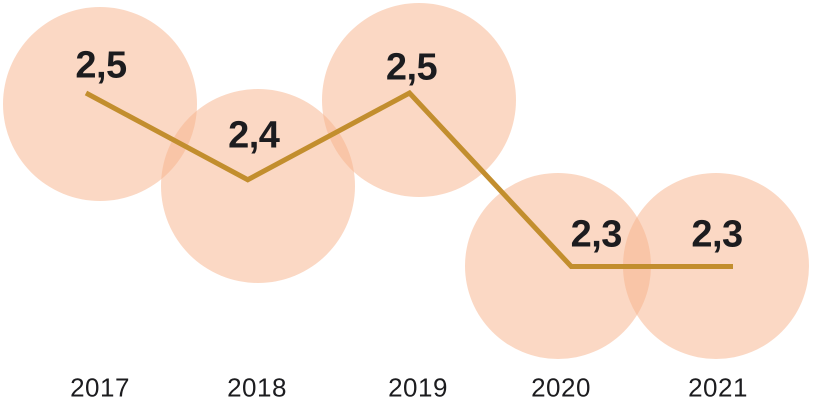 The image size is (814, 415). Describe the element at coordinates (258, 186) in the screenshot. I see `bubble-2018` at that location.